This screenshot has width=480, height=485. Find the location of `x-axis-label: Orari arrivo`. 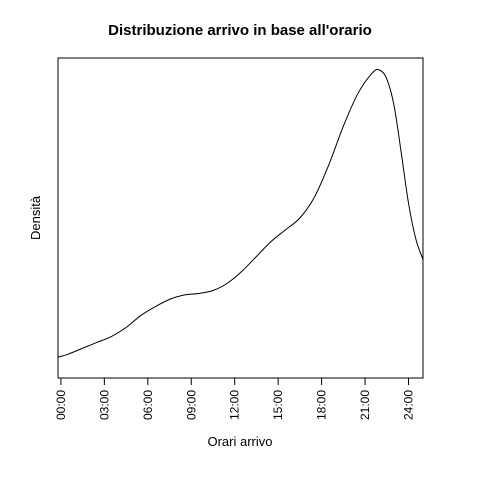

x-axis-label: Orari arrivo is located at coordinates (239, 441).